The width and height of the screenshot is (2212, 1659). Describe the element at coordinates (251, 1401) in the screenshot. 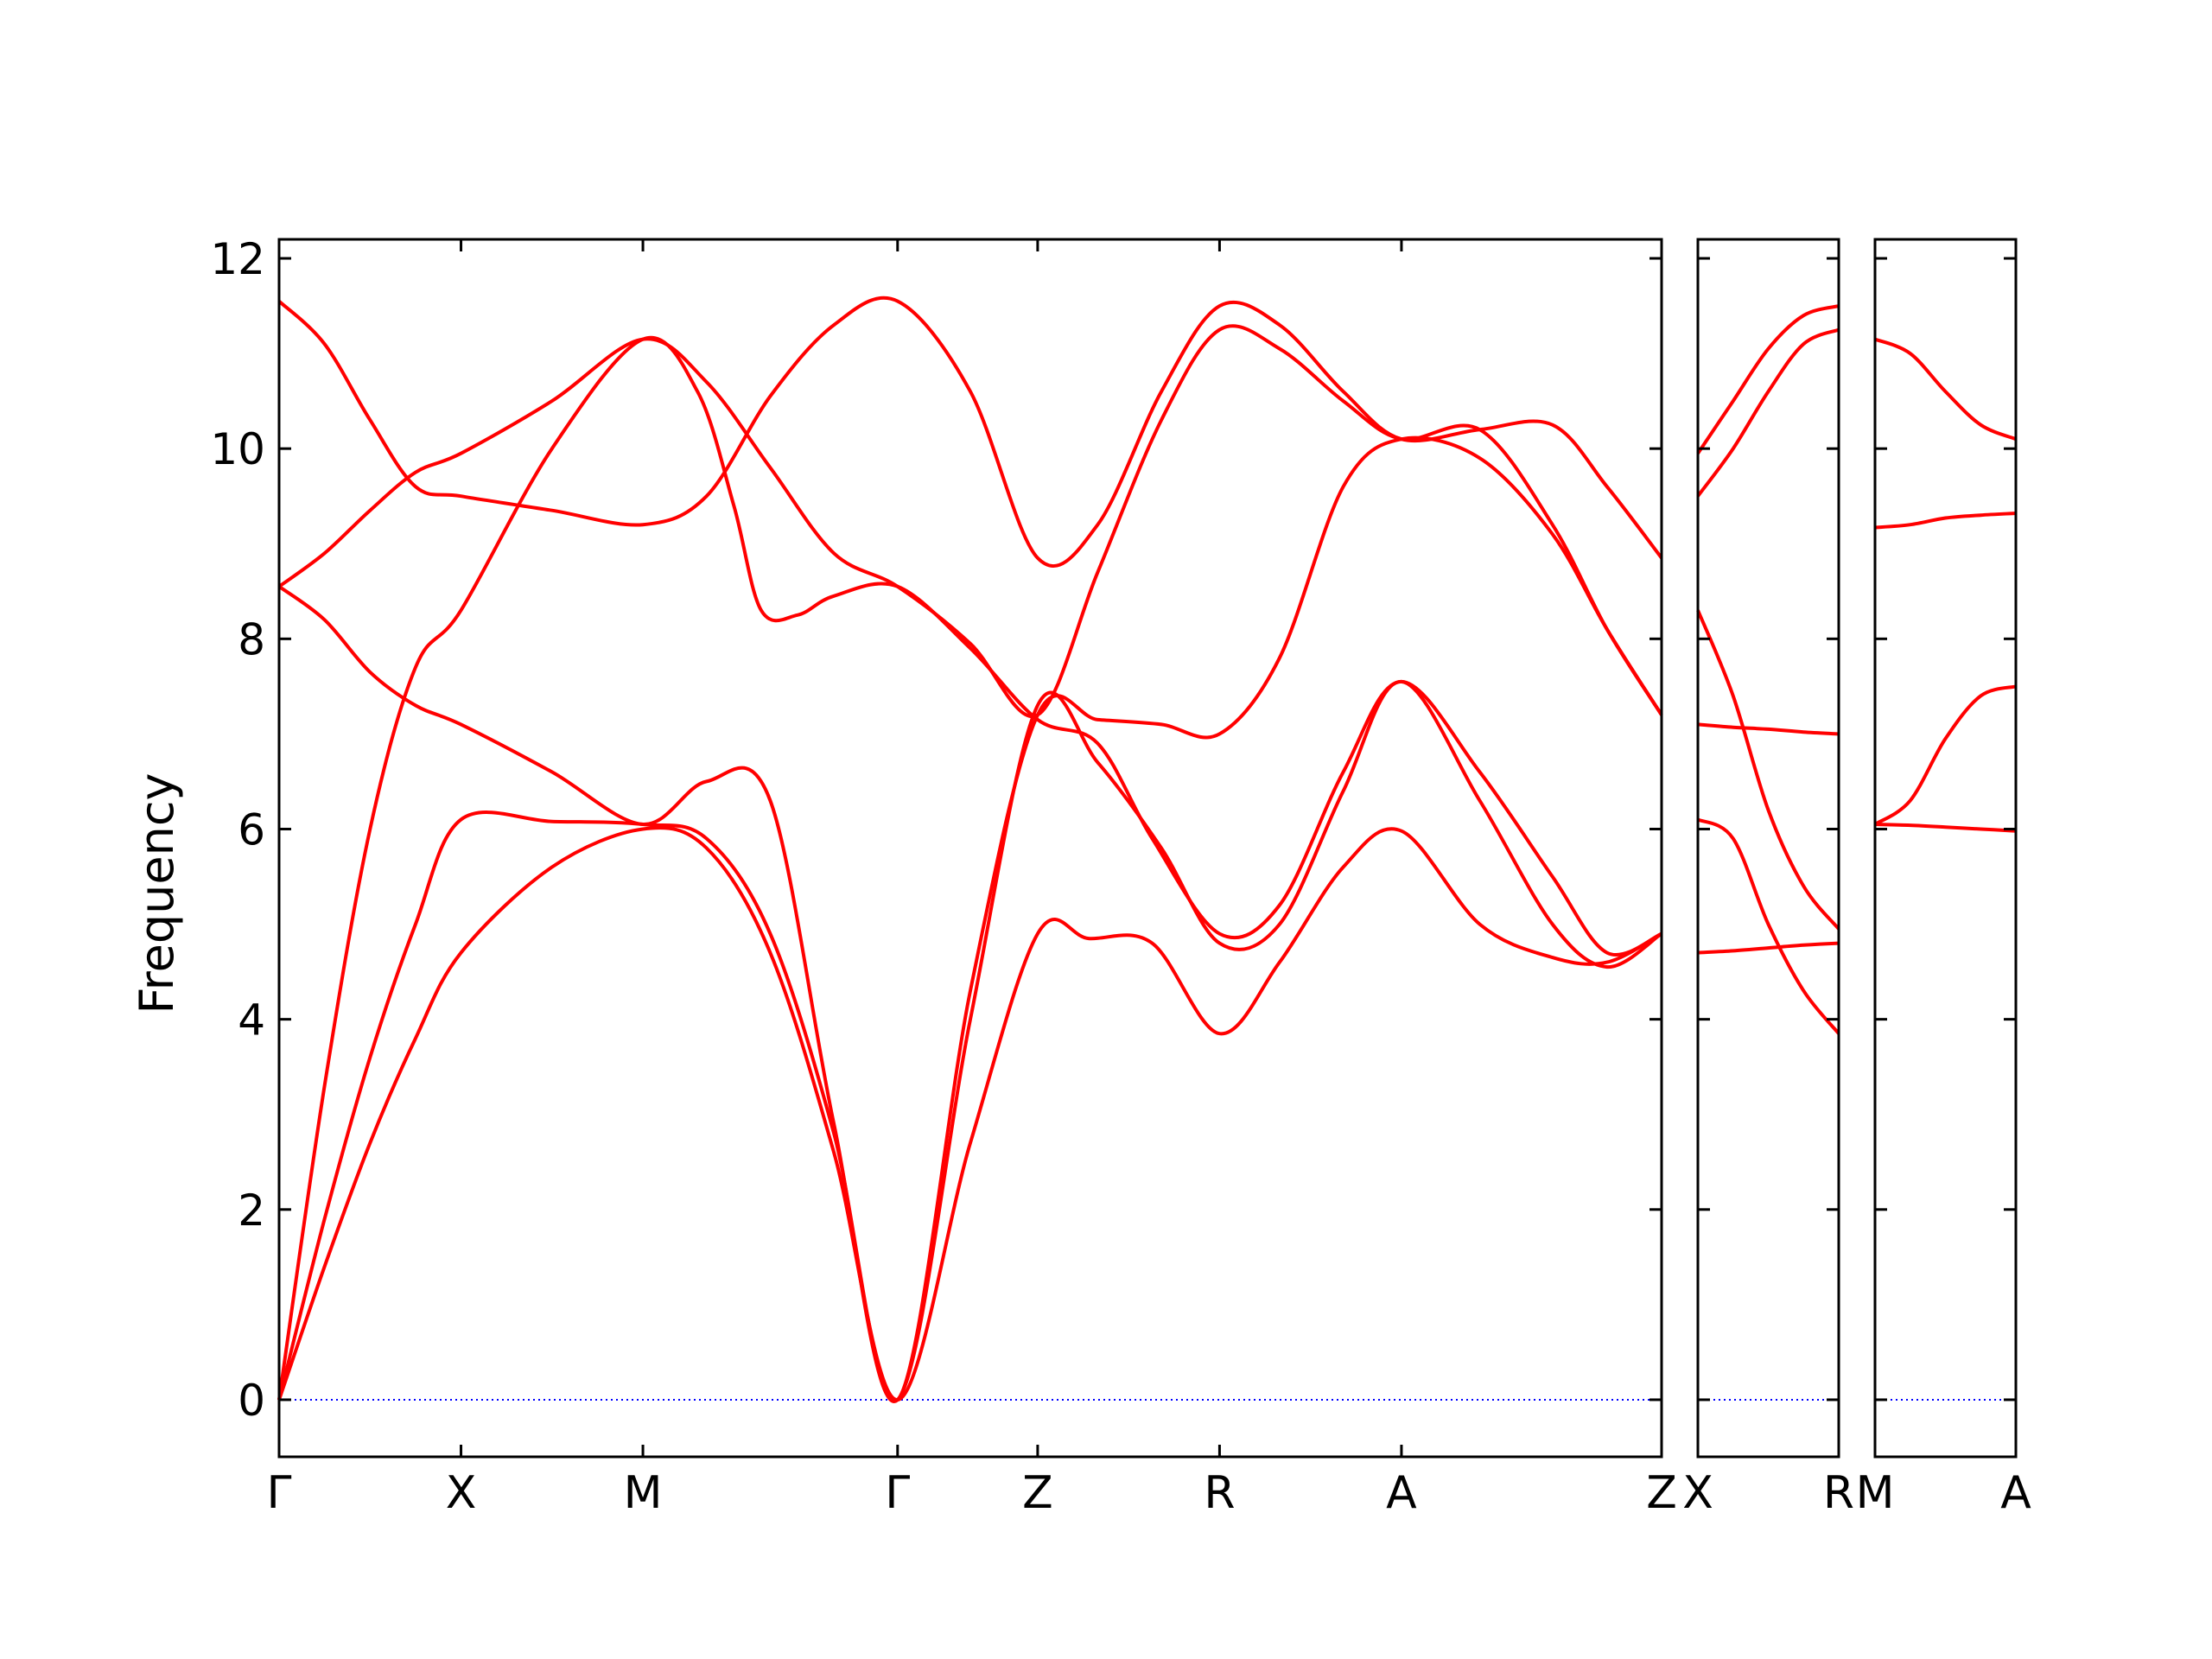

I see `y-tick-label: 0` at that location.